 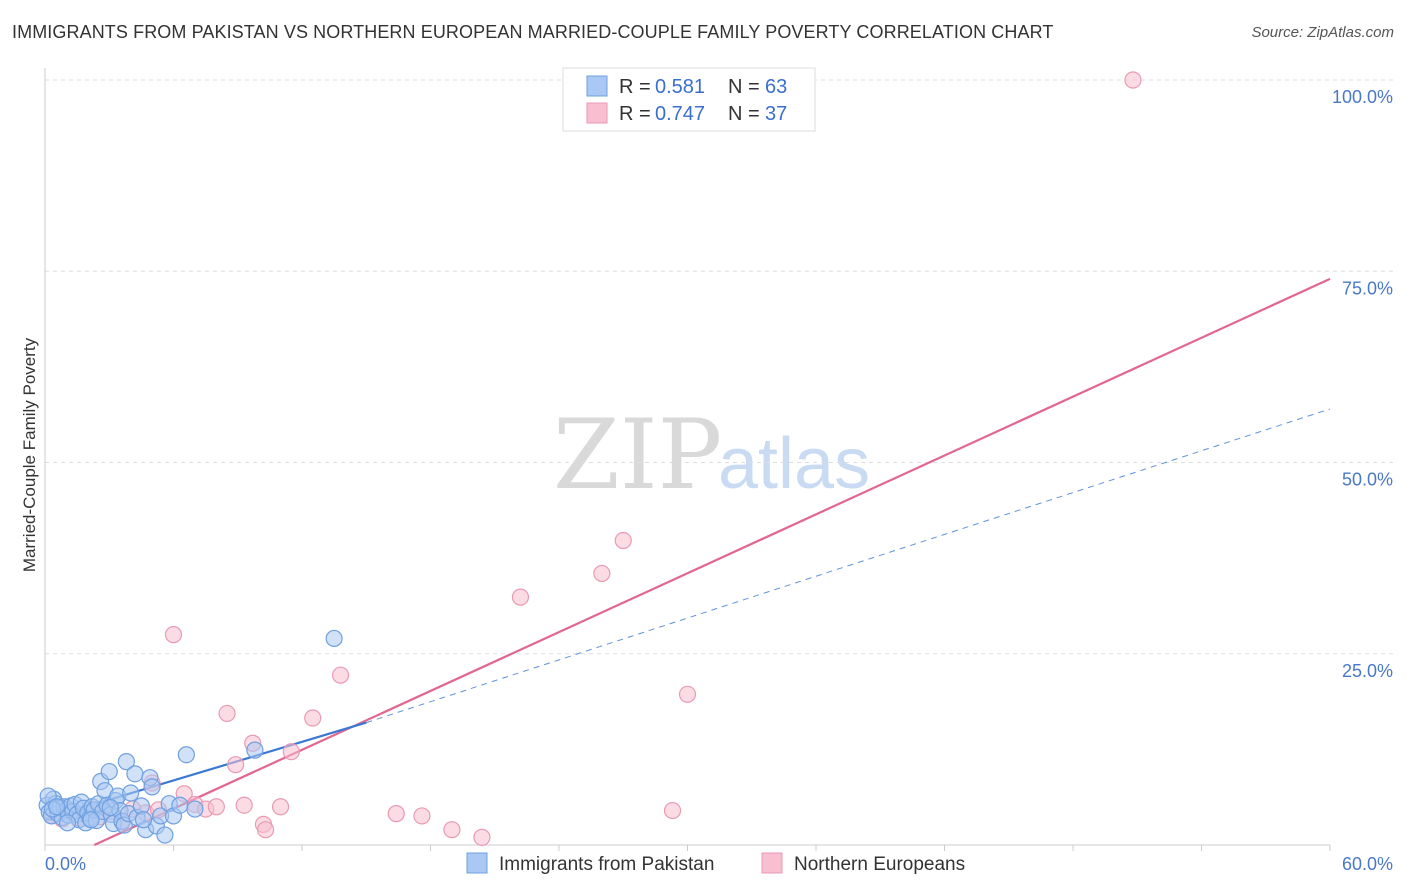 What do you see at coordinates (637, 455) in the screenshot?
I see `watermark-zip: ZIP` at bounding box center [637, 455].